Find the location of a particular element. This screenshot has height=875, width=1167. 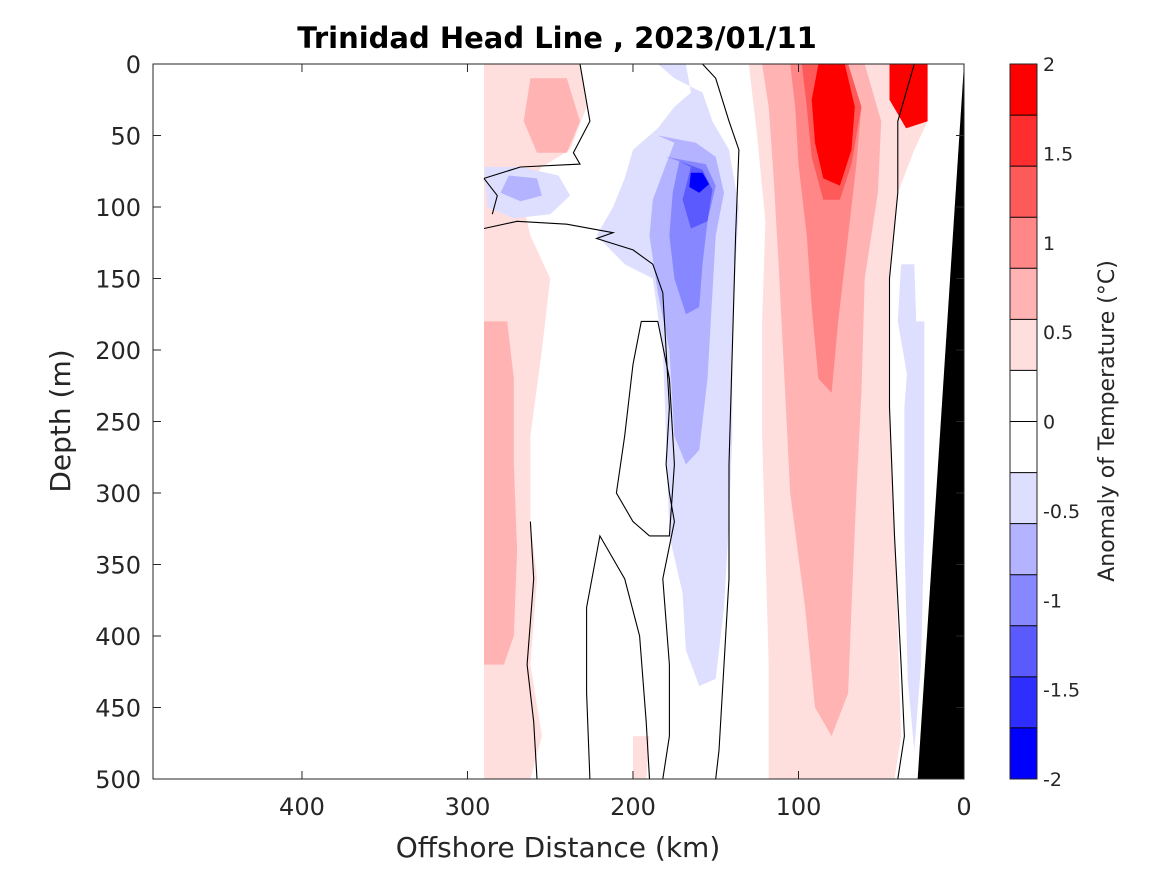

y-tick-label: 150 is located at coordinates (118, 280).